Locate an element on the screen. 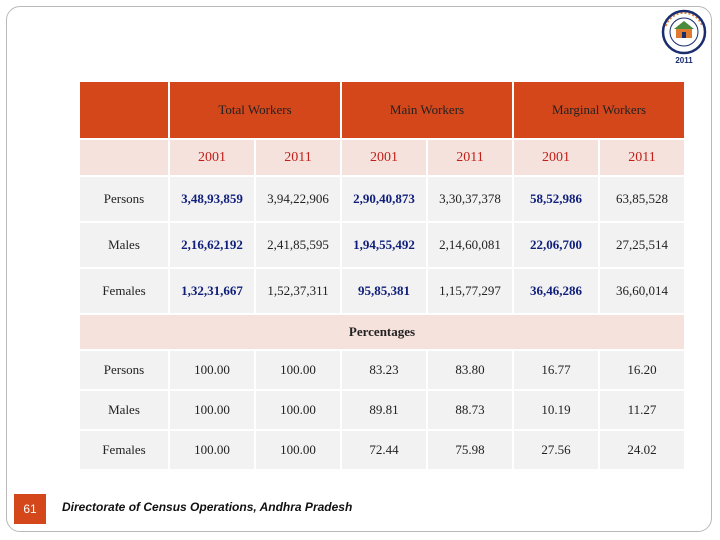  table-cell: 72.44 is located at coordinates (384, 450).